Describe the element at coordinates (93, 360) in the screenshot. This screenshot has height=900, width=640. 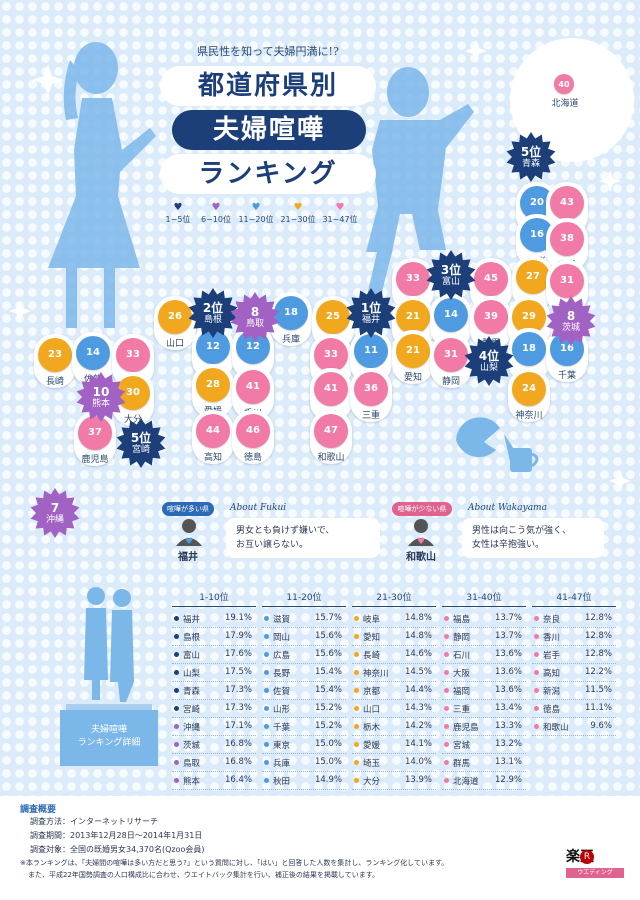
I see `badge-saga: 14佐賀` at that location.